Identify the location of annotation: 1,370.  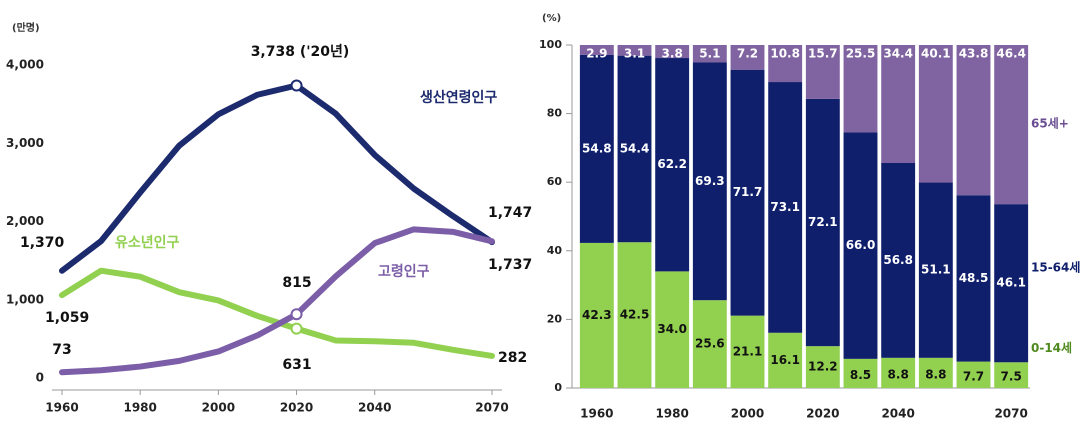
(42, 243).